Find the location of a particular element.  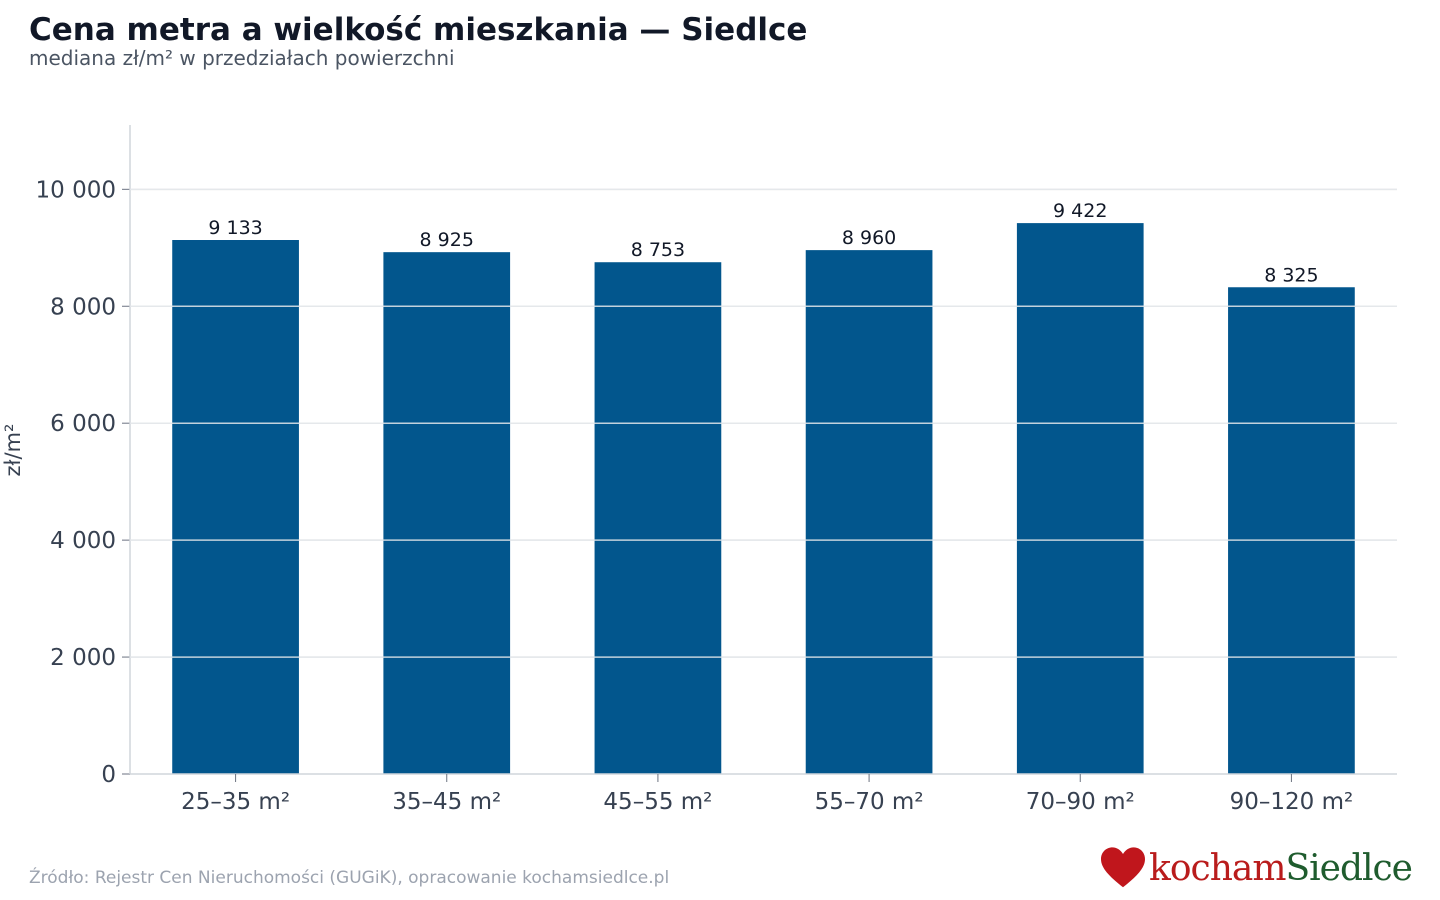

logo-text-siedlce: Siedlce is located at coordinates (1349, 868).